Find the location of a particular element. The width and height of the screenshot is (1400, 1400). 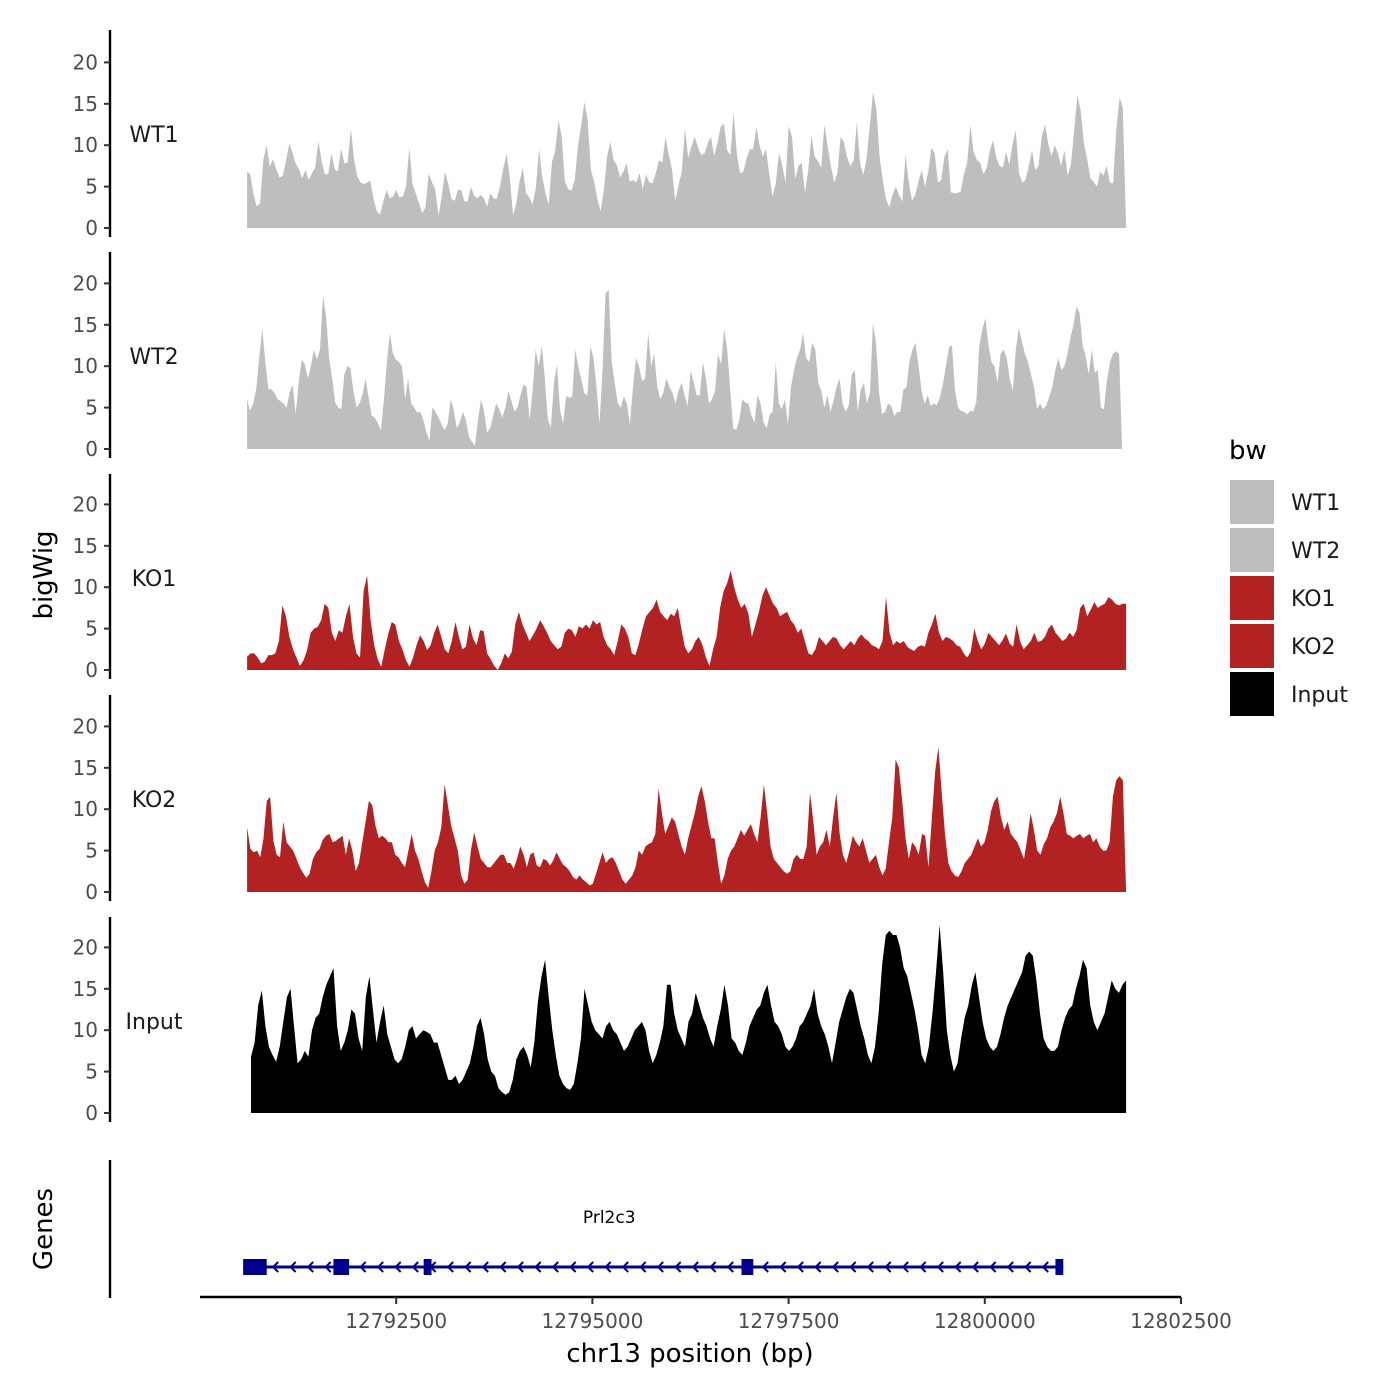

gene-panel: Prl2c3 is located at coordinates (586, 1229).